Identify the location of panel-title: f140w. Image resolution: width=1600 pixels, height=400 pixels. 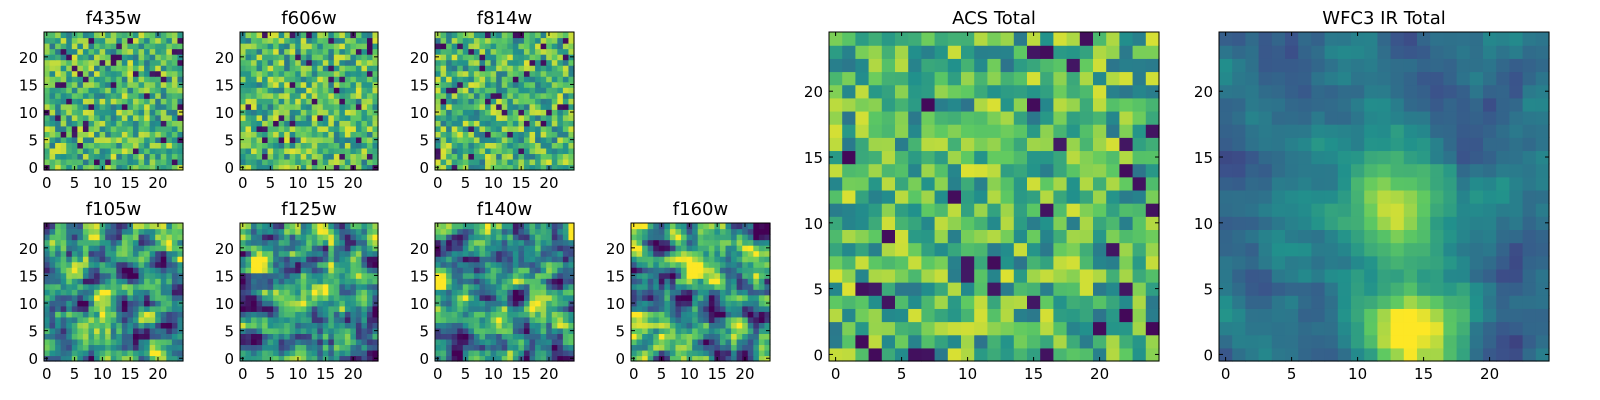
(504, 209).